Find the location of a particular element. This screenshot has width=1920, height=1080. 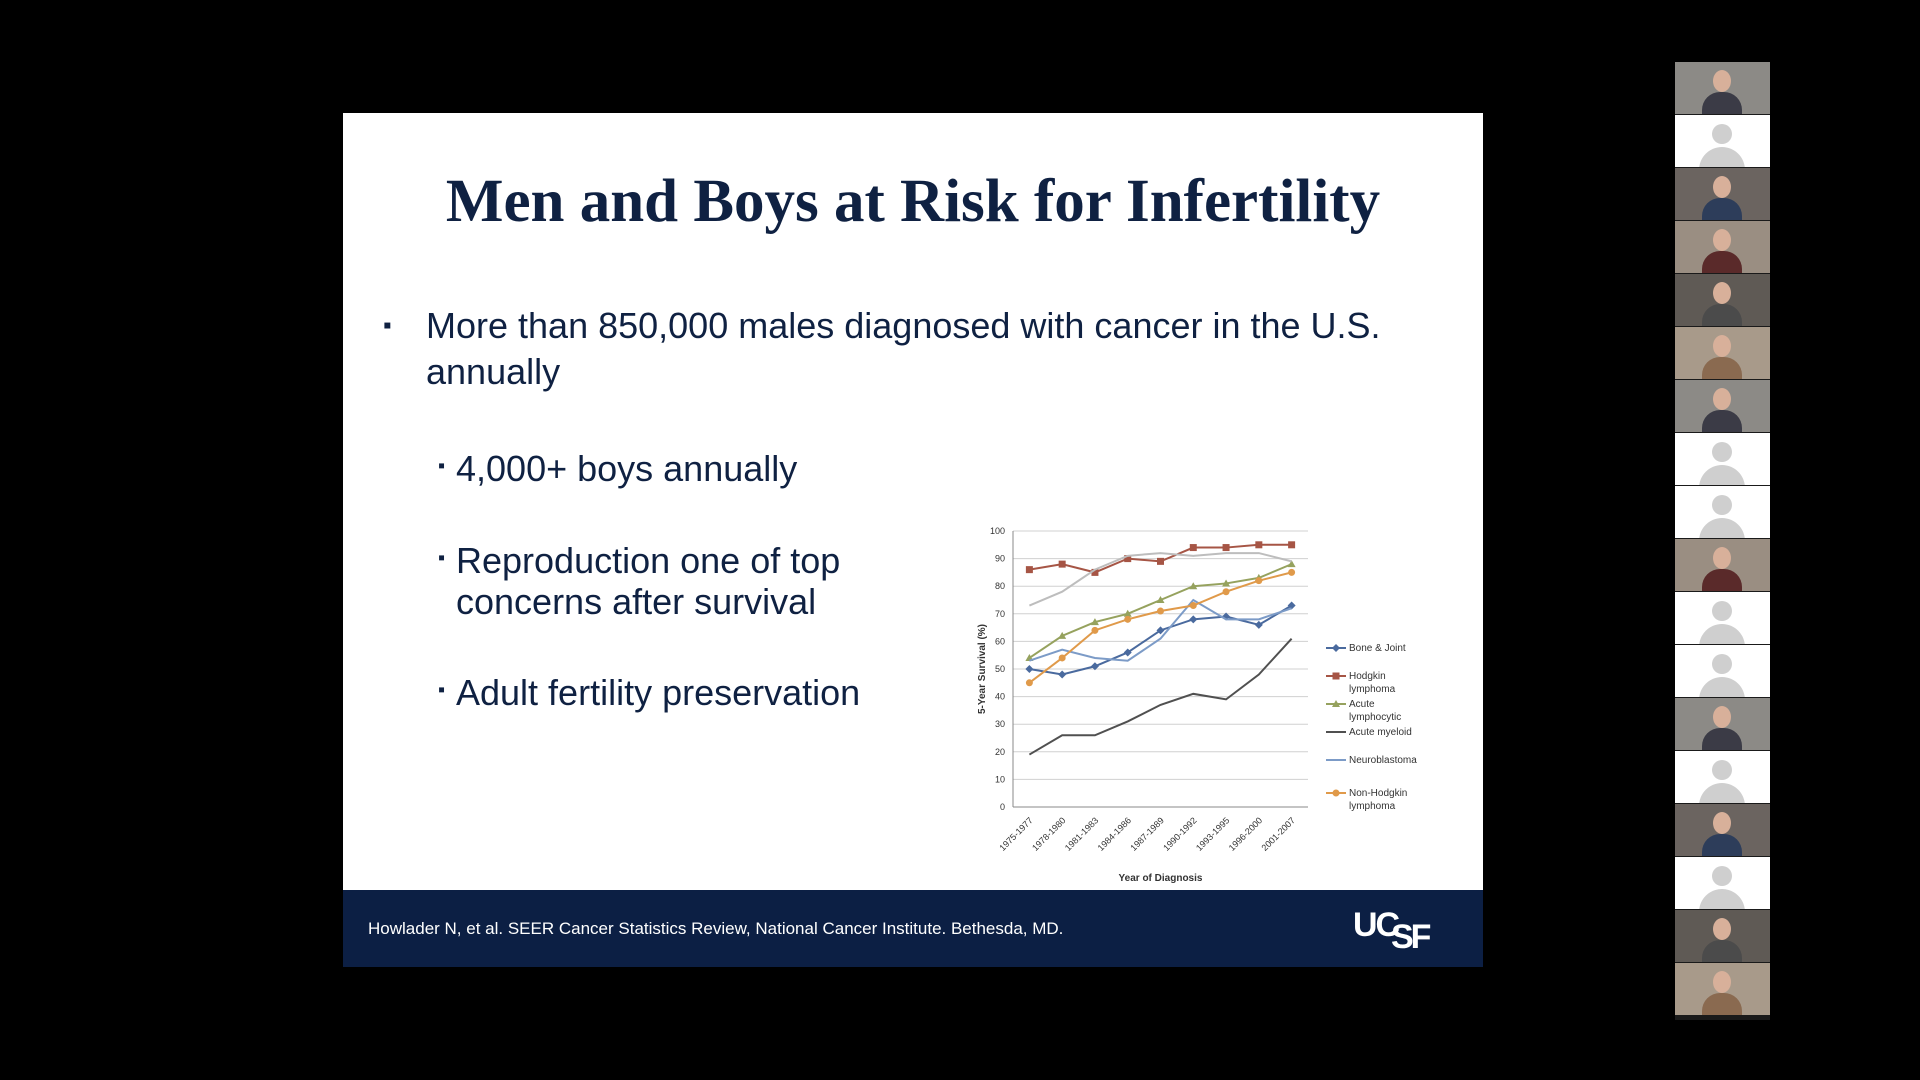

x-tick-label: 1981-1983 is located at coordinates (1082, 834).